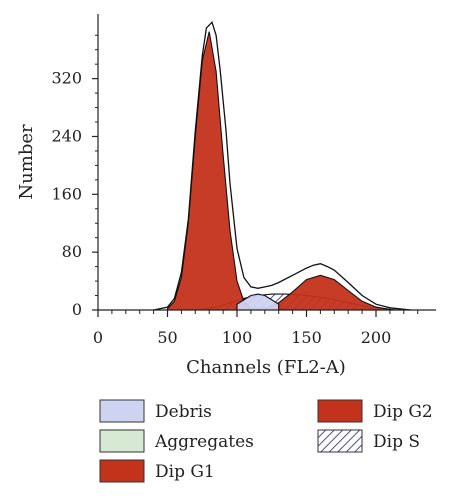 This screenshot has width=454, height=500. Describe the element at coordinates (376, 337) in the screenshot. I see `x-tick-label: 200` at that location.